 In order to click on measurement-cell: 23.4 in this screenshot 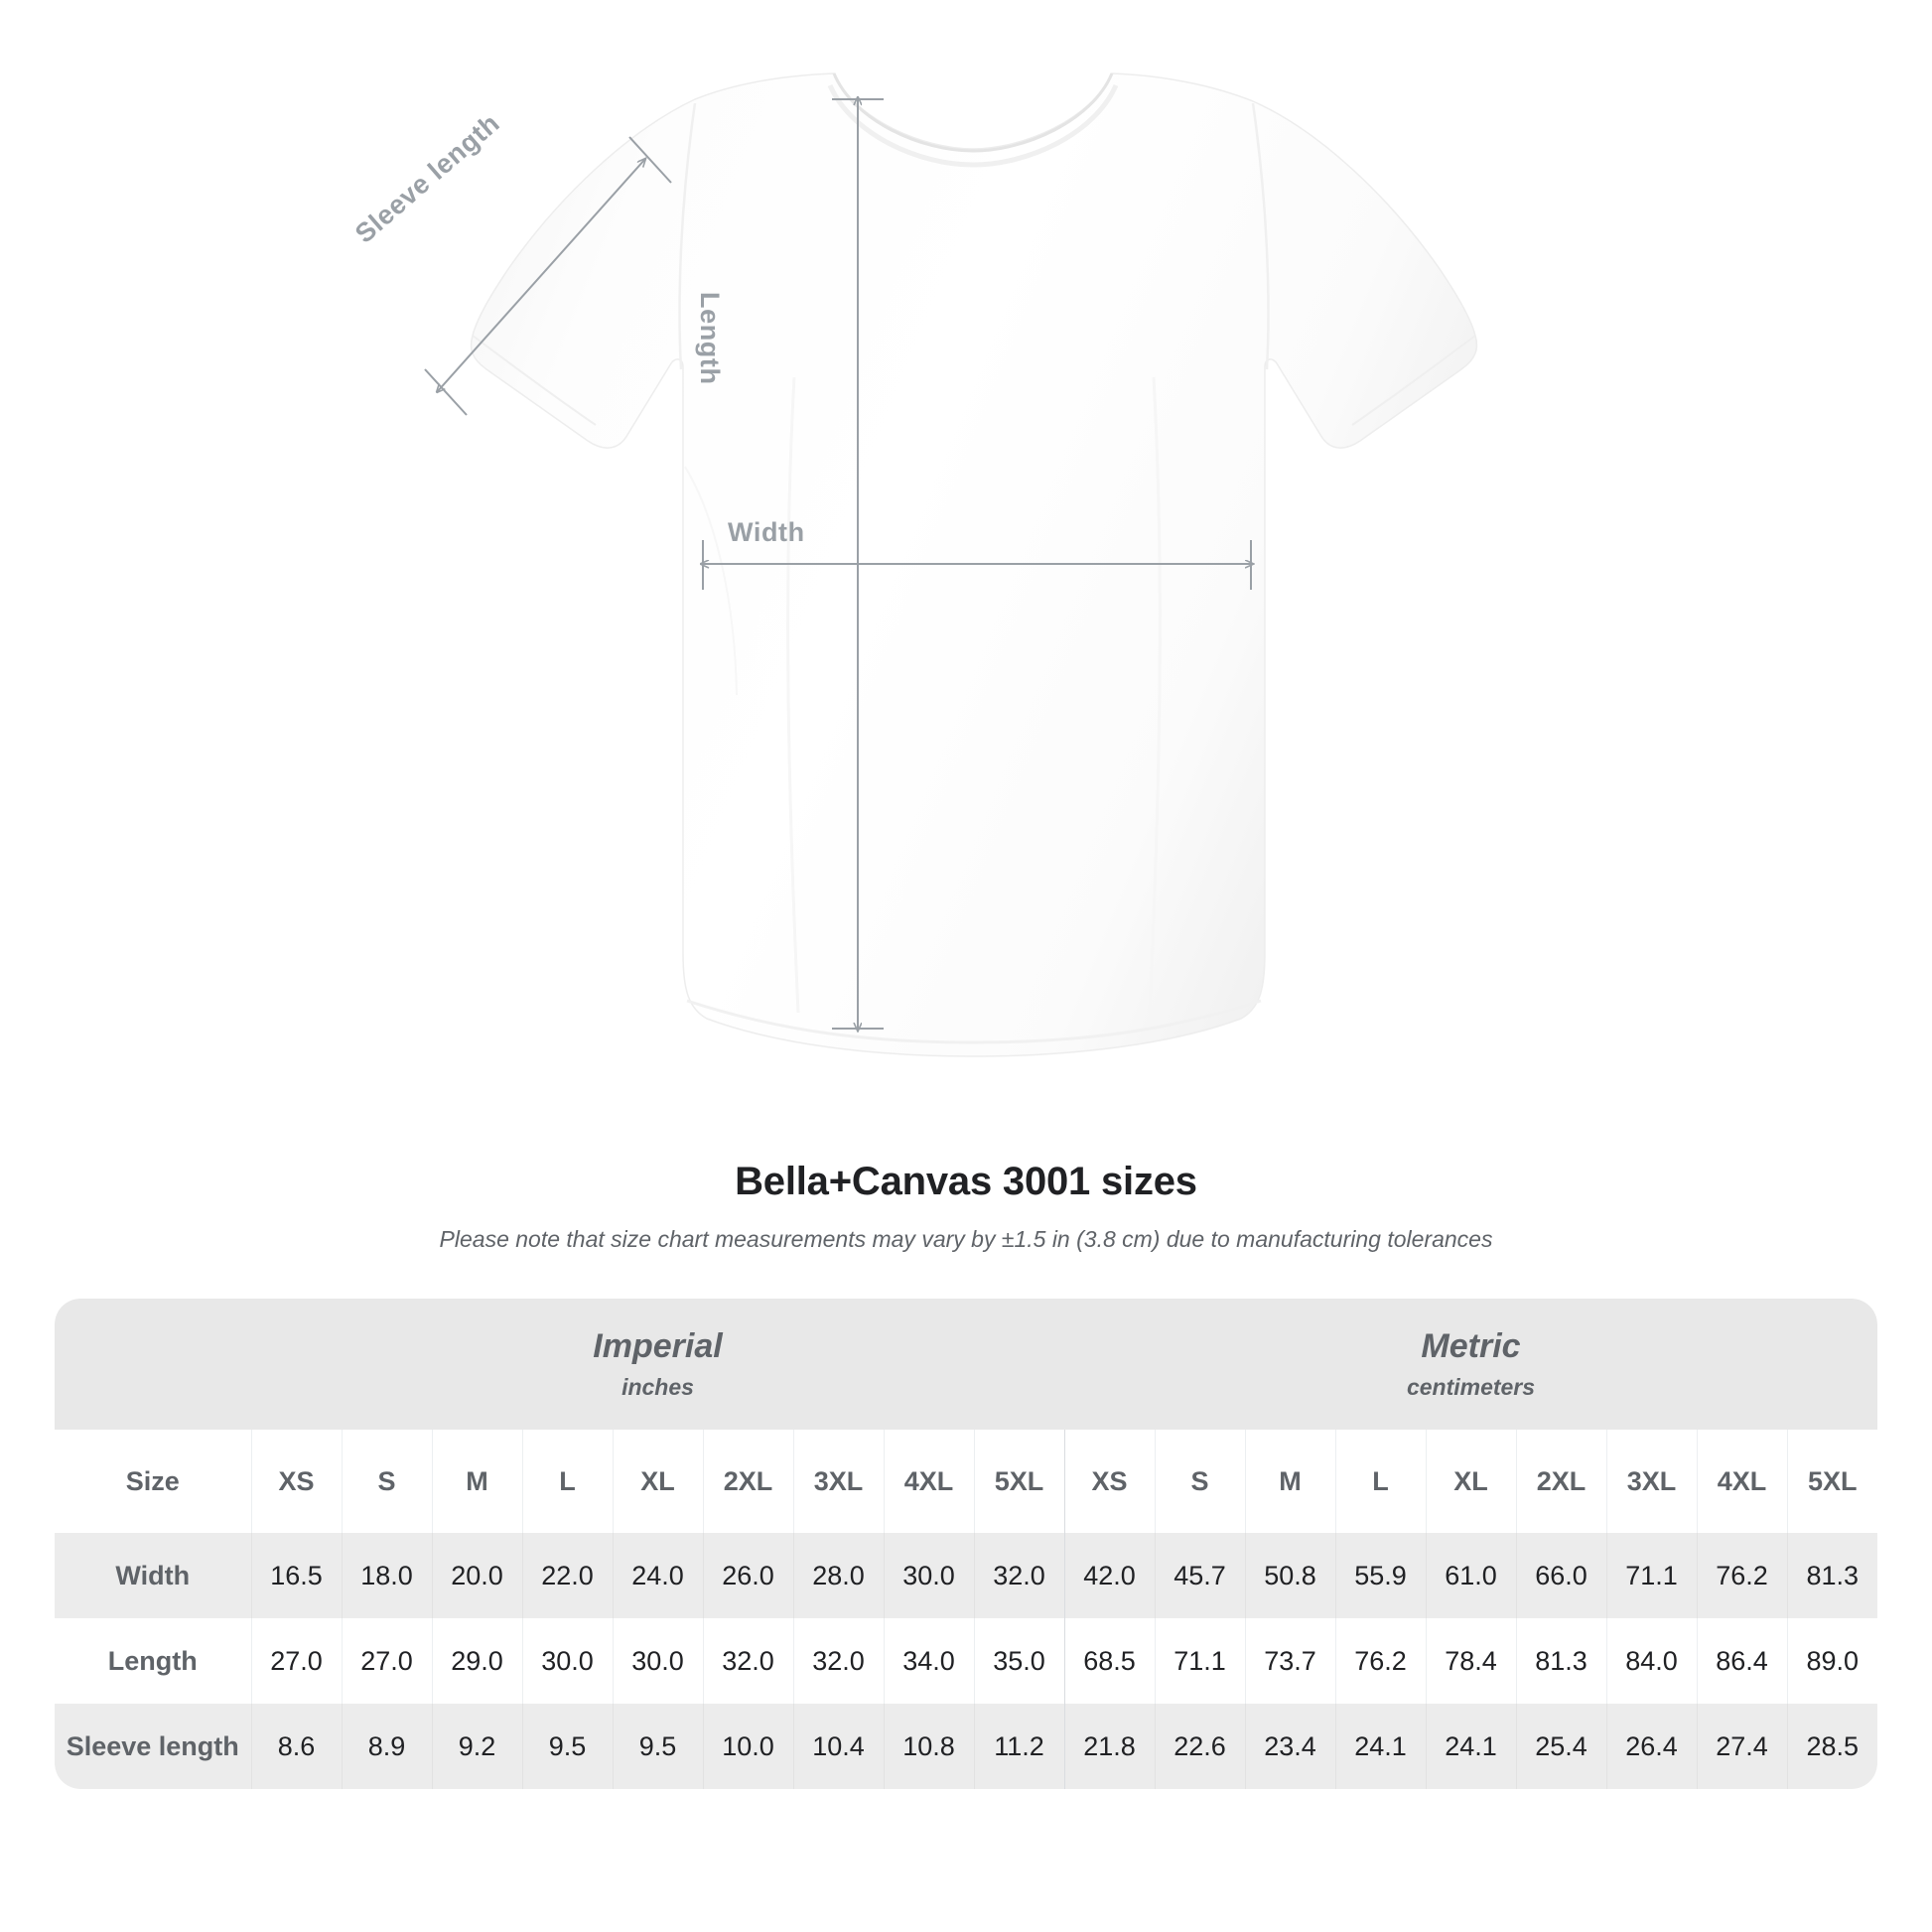, I will do `click(1289, 1746)`.